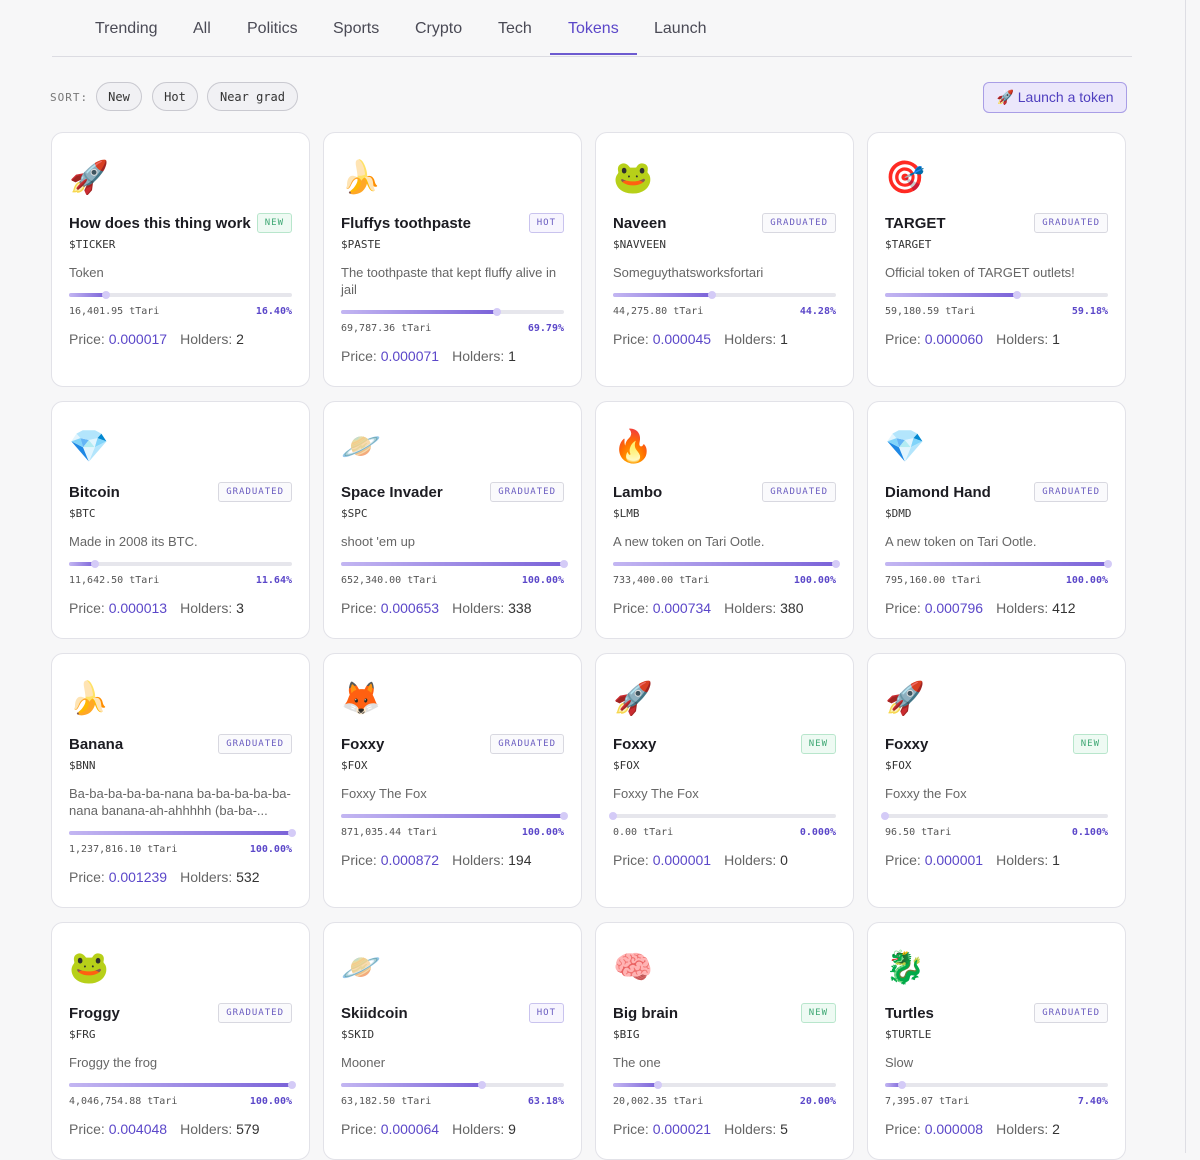 This screenshot has width=1200, height=1160. I want to click on token-description: Someguythatsworksfortari, so click(724, 272).